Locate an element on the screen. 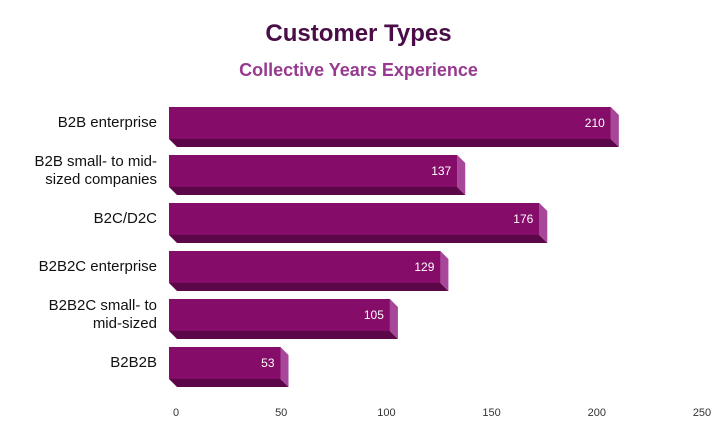 This screenshot has width=717, height=442. x-tick-label: 200 is located at coordinates (597, 413).